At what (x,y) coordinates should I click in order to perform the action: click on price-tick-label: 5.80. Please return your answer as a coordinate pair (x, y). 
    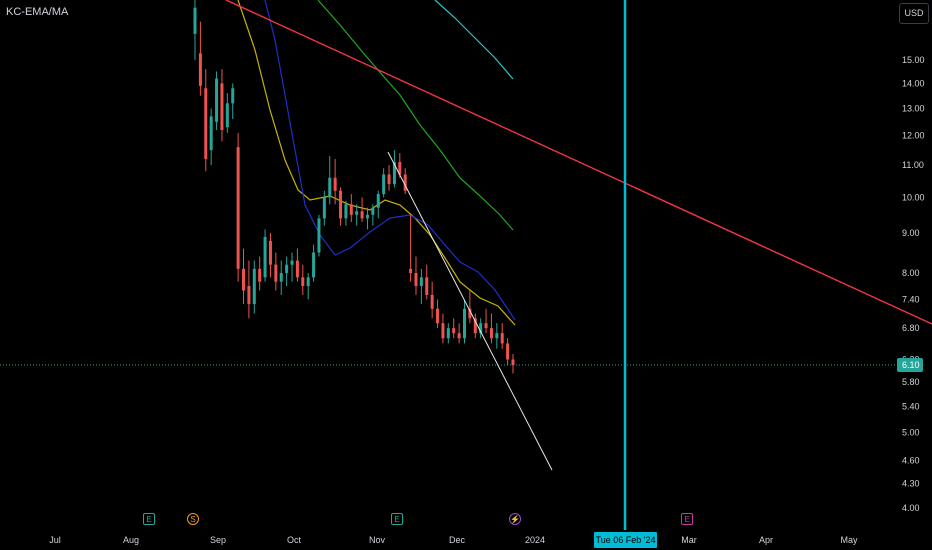
    Looking at the image, I should click on (911, 382).